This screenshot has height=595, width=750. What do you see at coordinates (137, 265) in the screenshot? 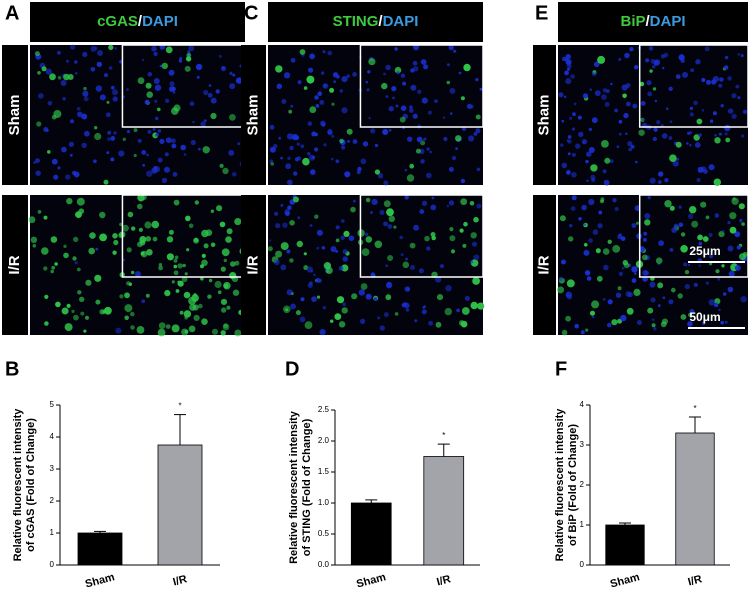
I see `micrograph` at bounding box center [137, 265].